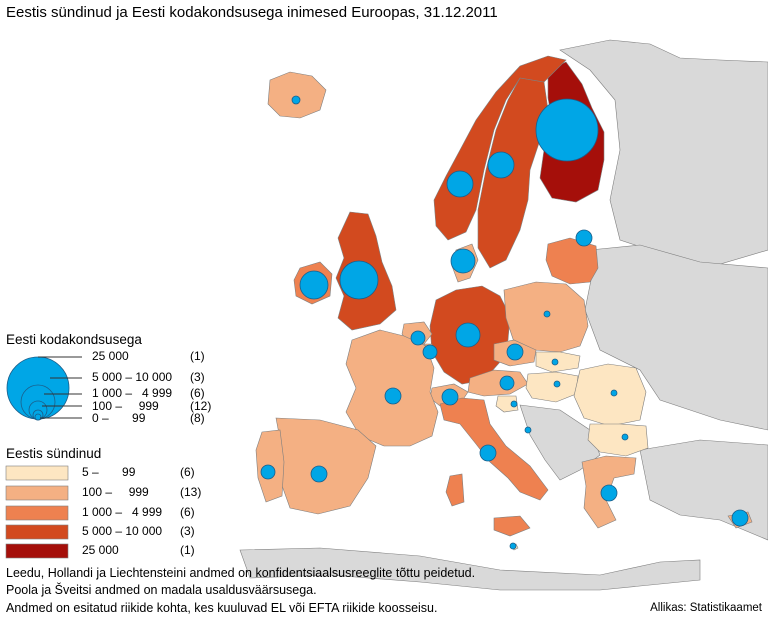 The image size is (768, 622). What do you see at coordinates (706, 608) in the screenshot?
I see `source-credit: Allikas: Statistikaamet` at bounding box center [706, 608].